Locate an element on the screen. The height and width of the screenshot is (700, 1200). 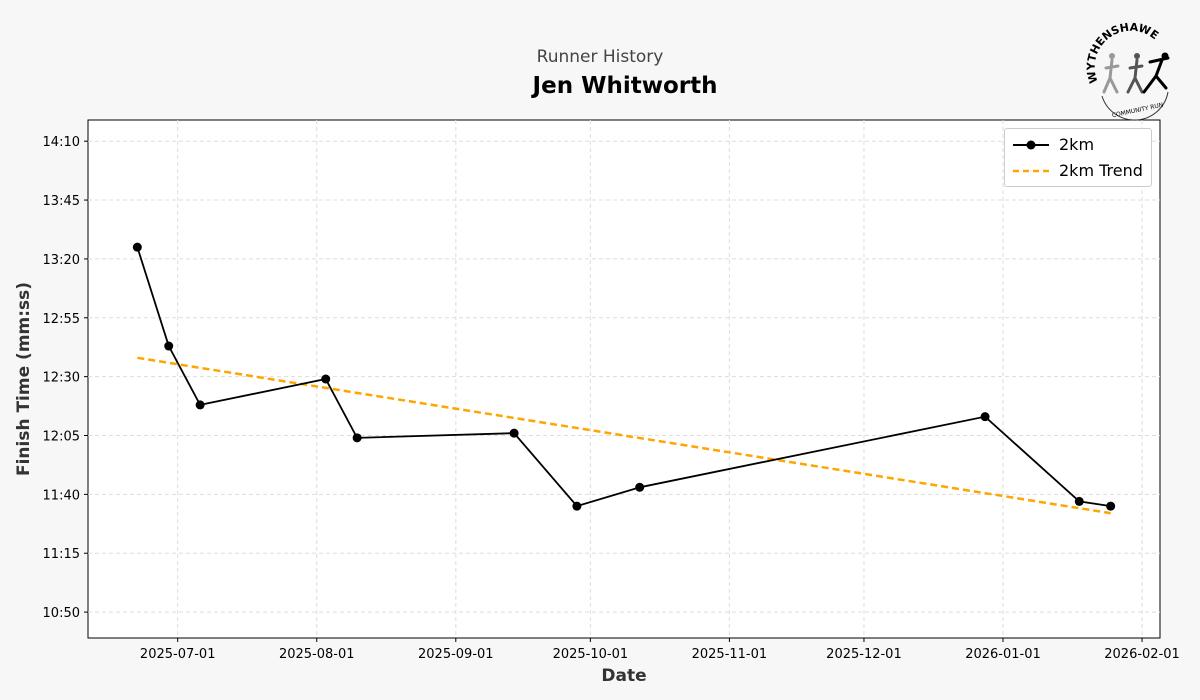
legend-marker-dashed is located at coordinates (1031, 170).